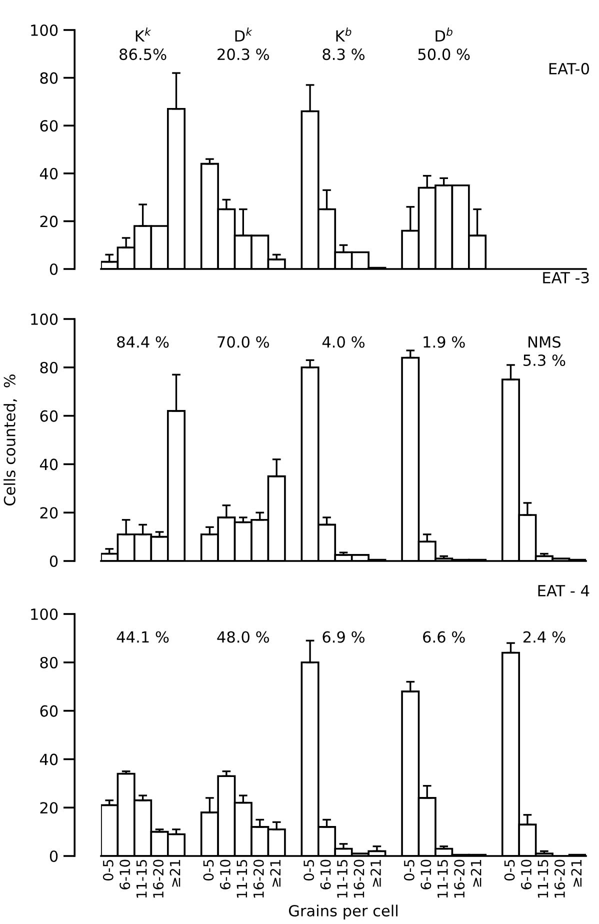  I want to click on text: K$^{k}$ 86.5%, so click(143, 44).